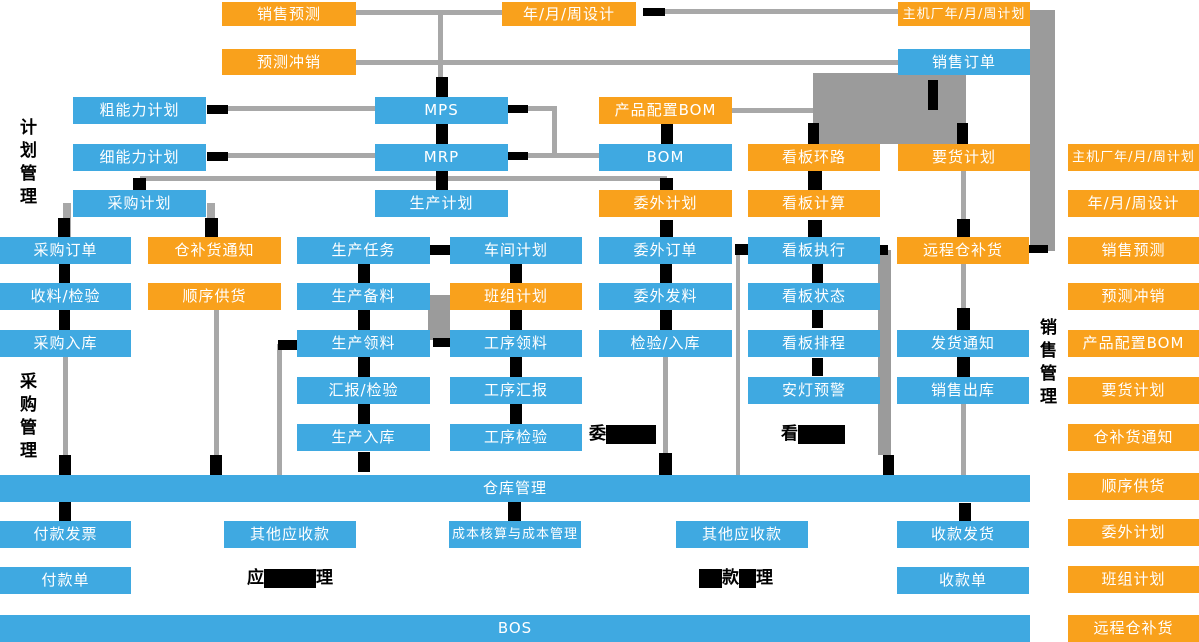 The height and width of the screenshot is (642, 1199). I want to click on l-design-to-oem, so click(780, 11).